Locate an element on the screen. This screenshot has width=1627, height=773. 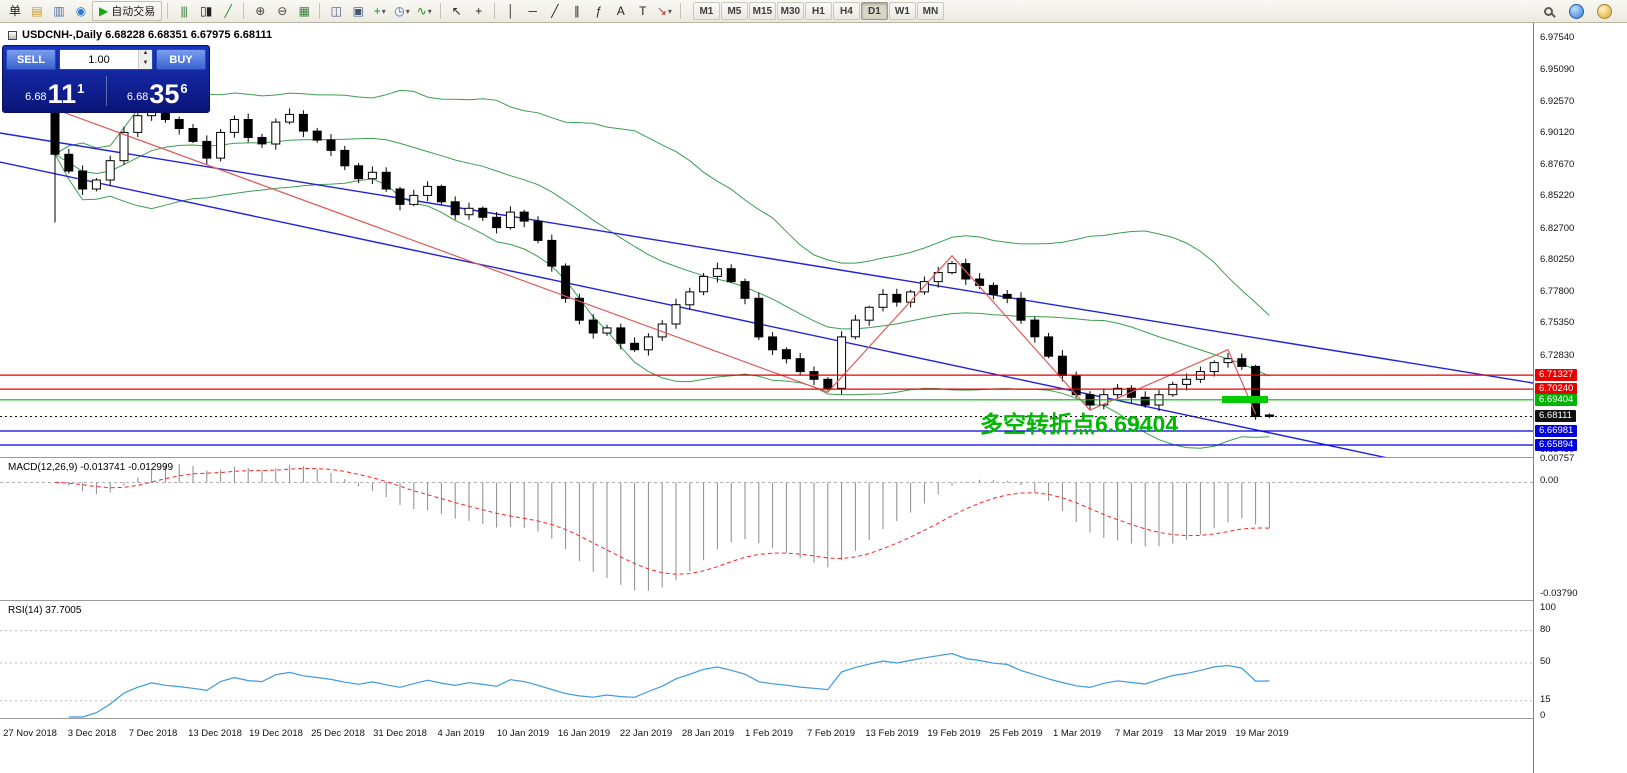
vertical-line-tool: │ is located at coordinates (510, 11).